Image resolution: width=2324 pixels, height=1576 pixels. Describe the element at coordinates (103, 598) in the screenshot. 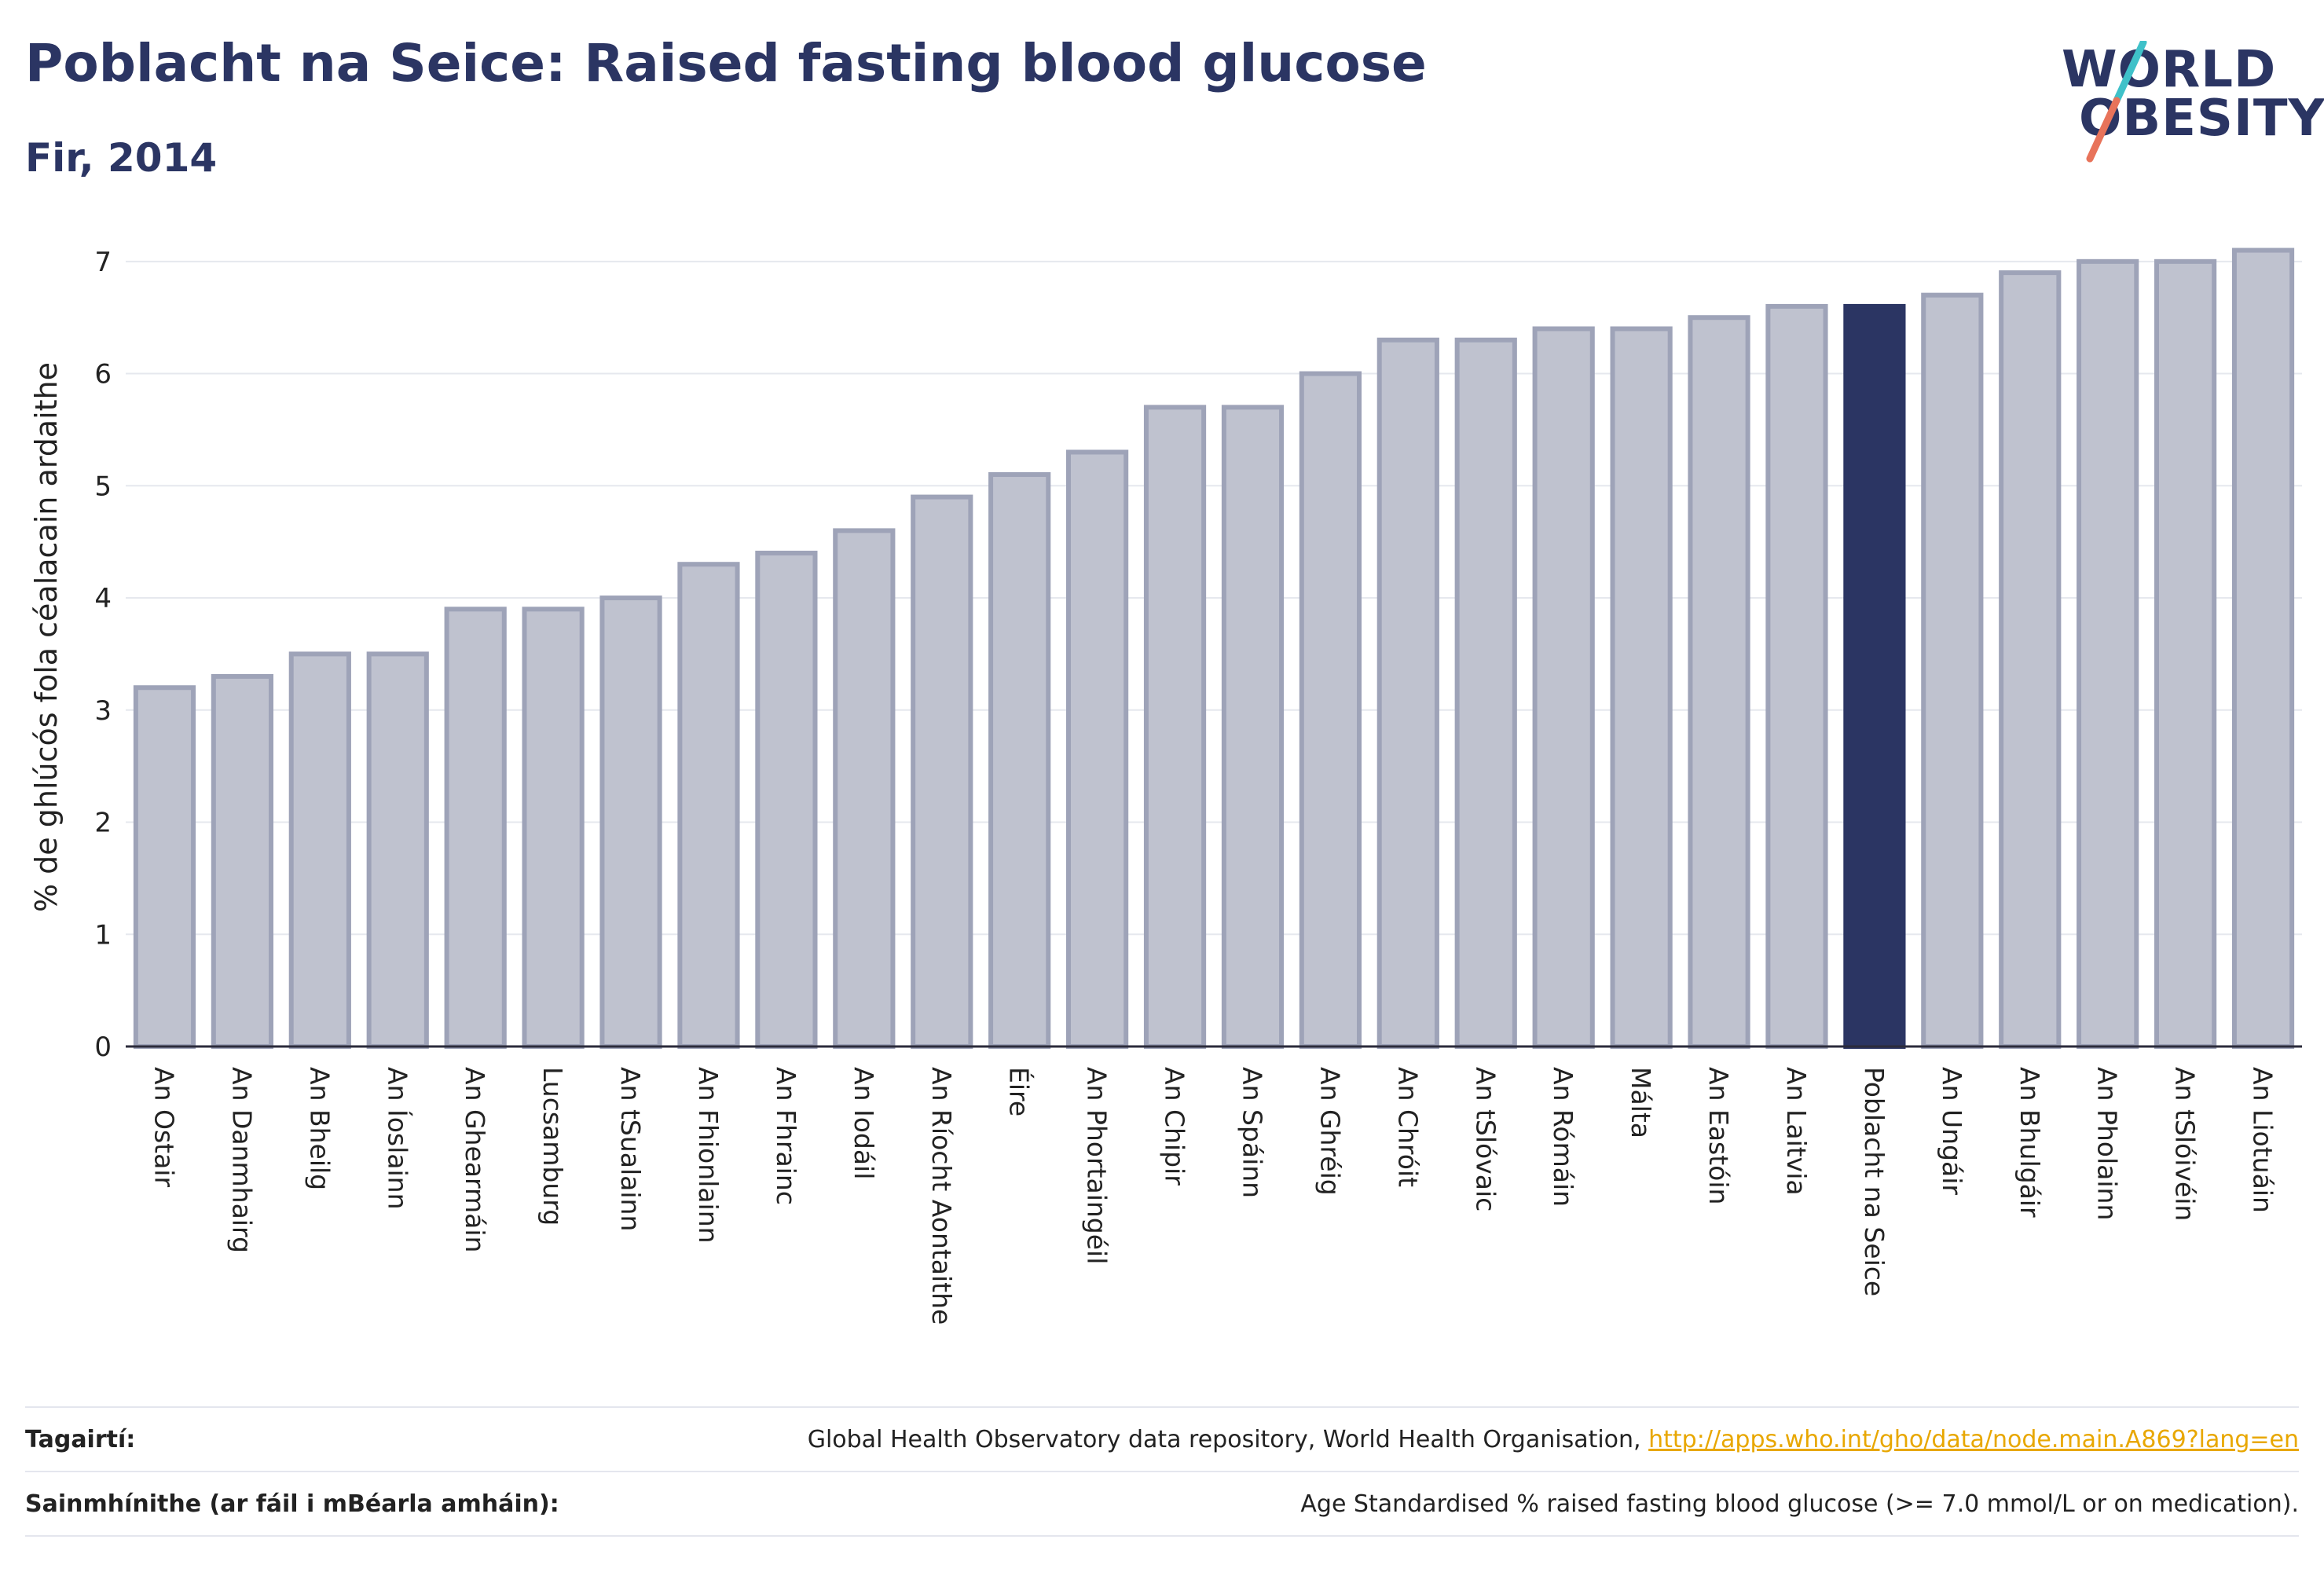

I see `y-tick-label: 4` at that location.